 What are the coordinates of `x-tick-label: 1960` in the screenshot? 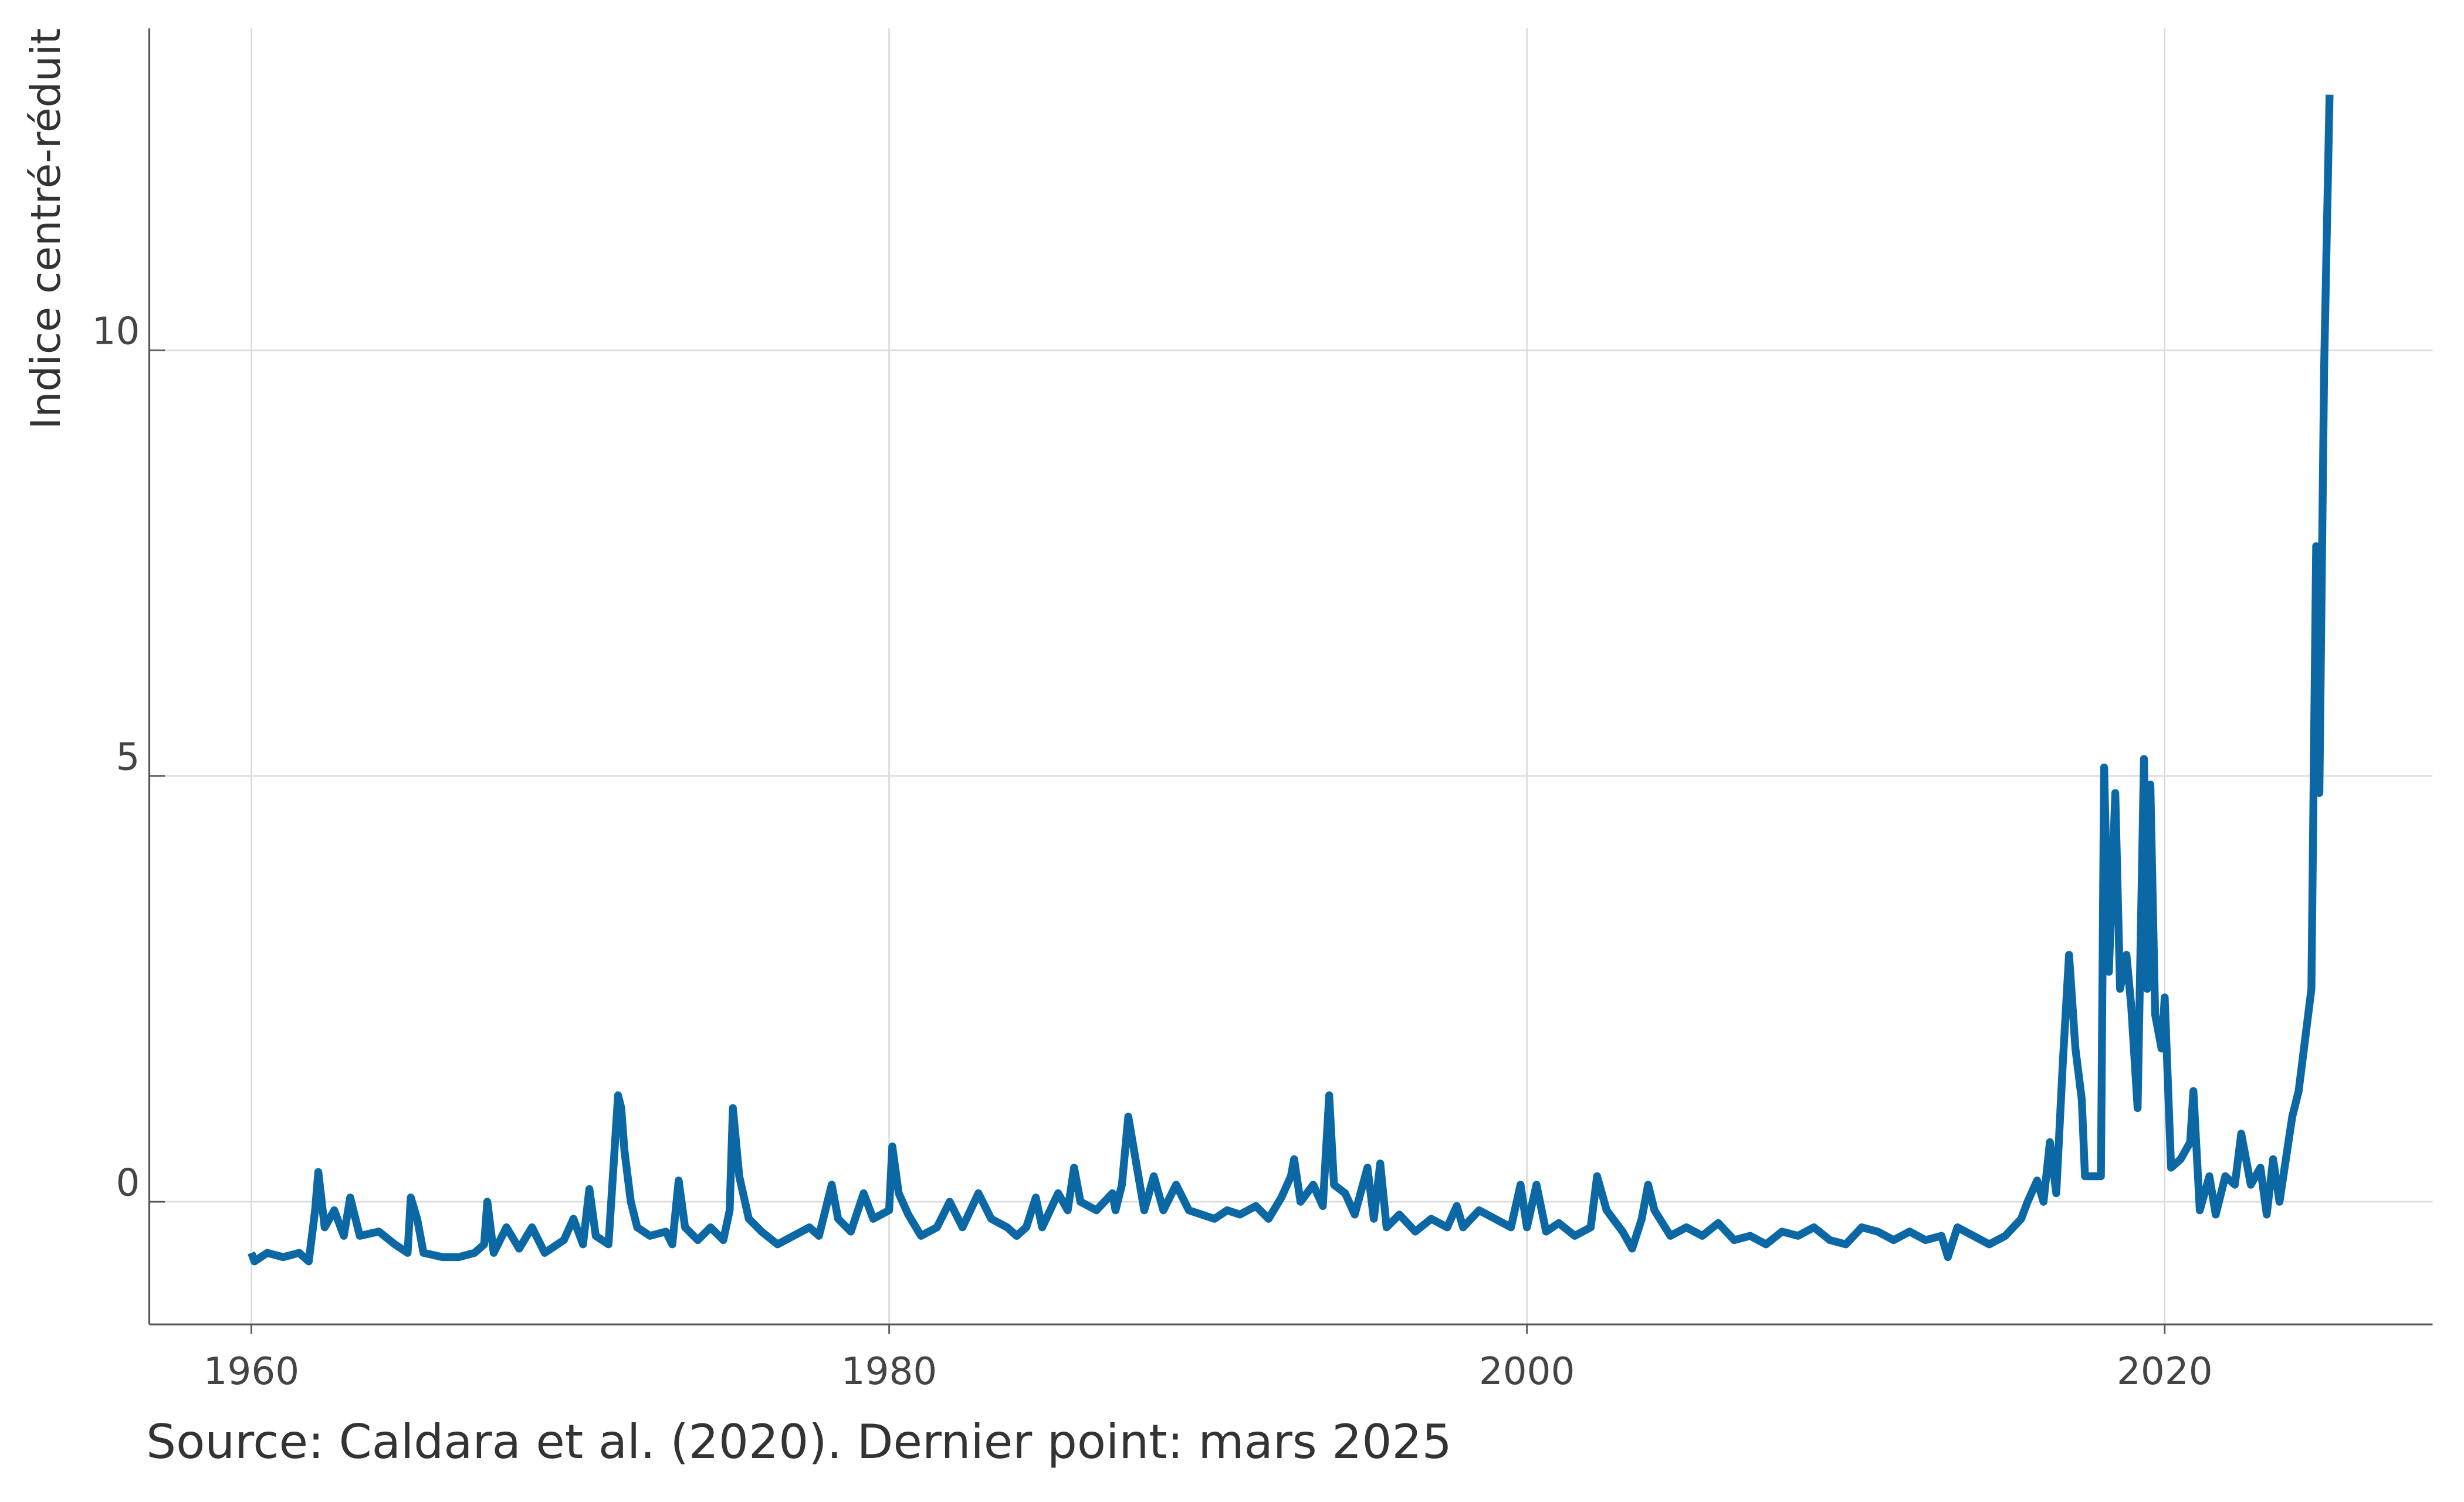 It's located at (252, 1371).